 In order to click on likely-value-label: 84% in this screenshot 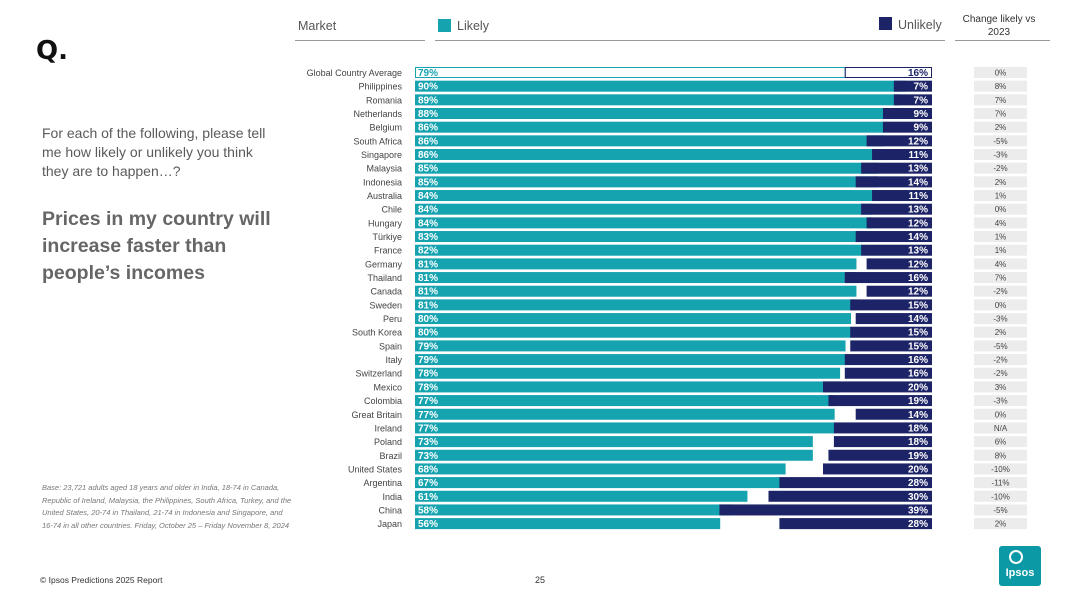, I will do `click(428, 210)`.